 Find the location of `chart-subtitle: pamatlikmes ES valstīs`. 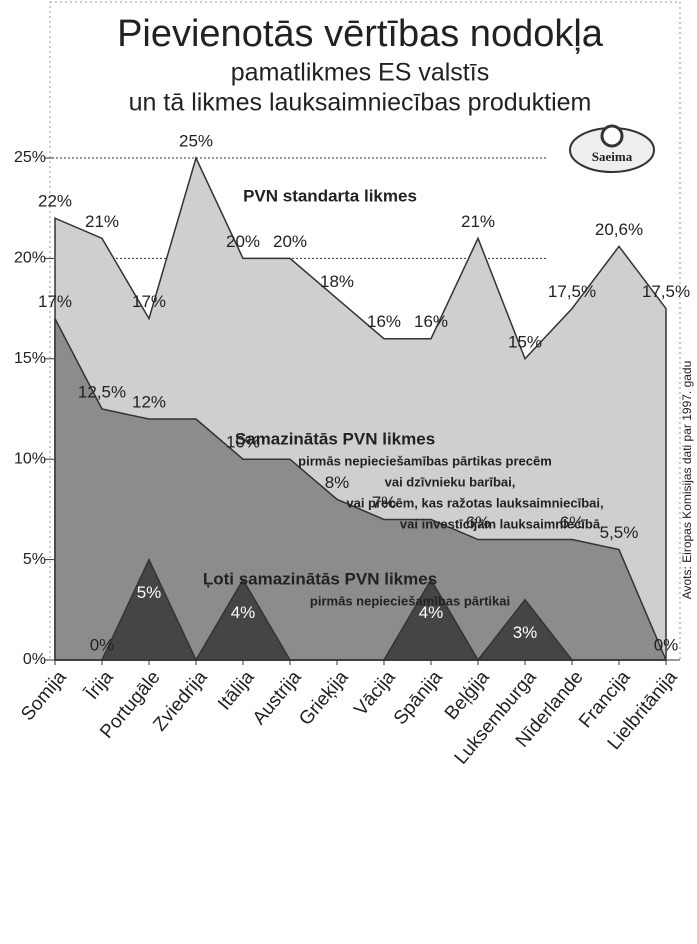

chart-subtitle: pamatlikmes ES valstīs is located at coordinates (360, 73).